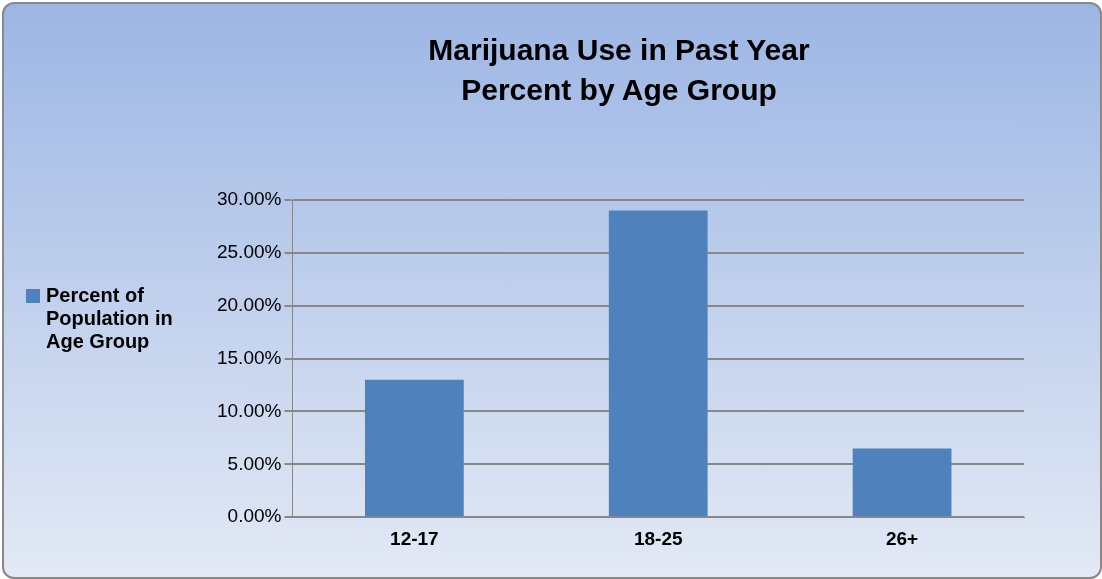 The height and width of the screenshot is (579, 1102). What do you see at coordinates (249, 252) in the screenshot?
I see `y-tick-label: 25.00%` at bounding box center [249, 252].